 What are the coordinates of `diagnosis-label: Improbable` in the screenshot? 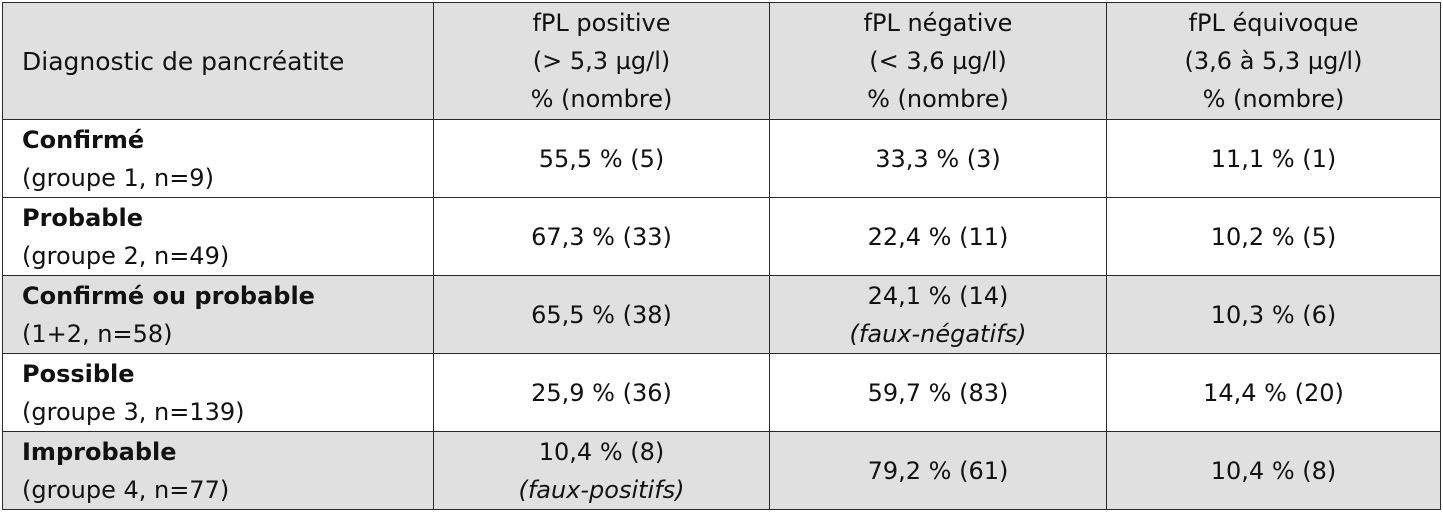 It's located at (99, 451).